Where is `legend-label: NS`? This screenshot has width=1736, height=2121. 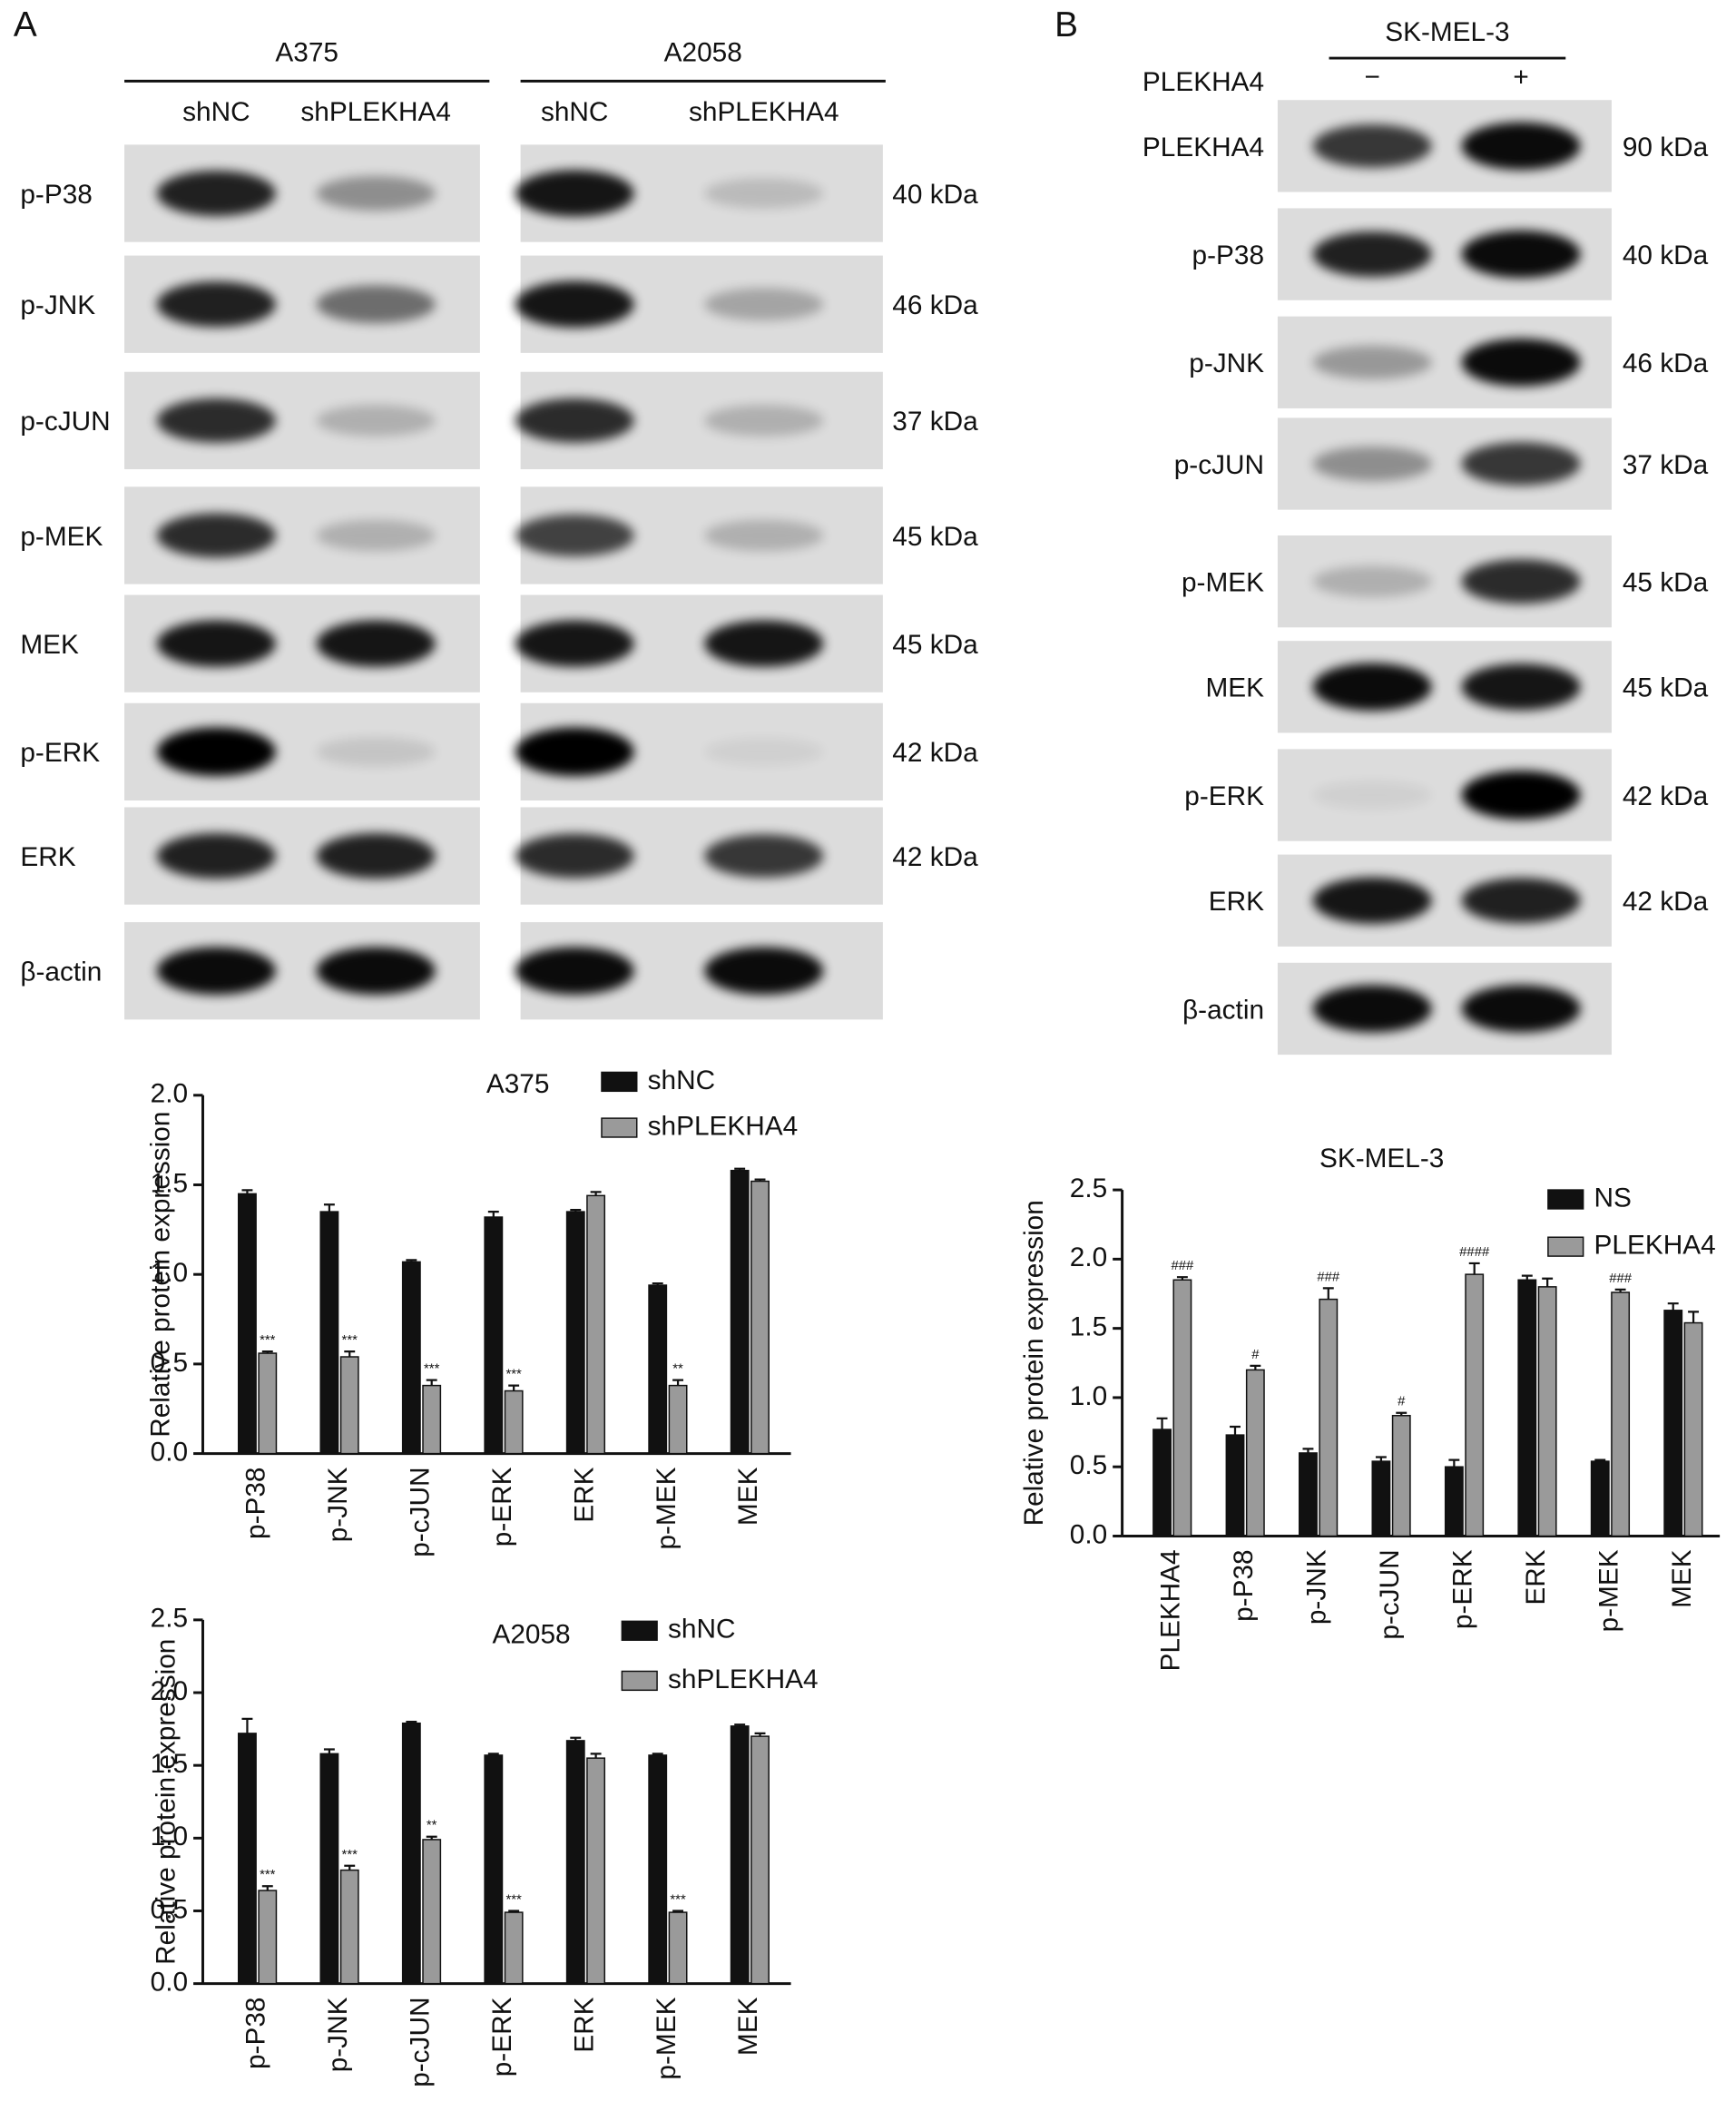
legend-label: NS is located at coordinates (1613, 1198).